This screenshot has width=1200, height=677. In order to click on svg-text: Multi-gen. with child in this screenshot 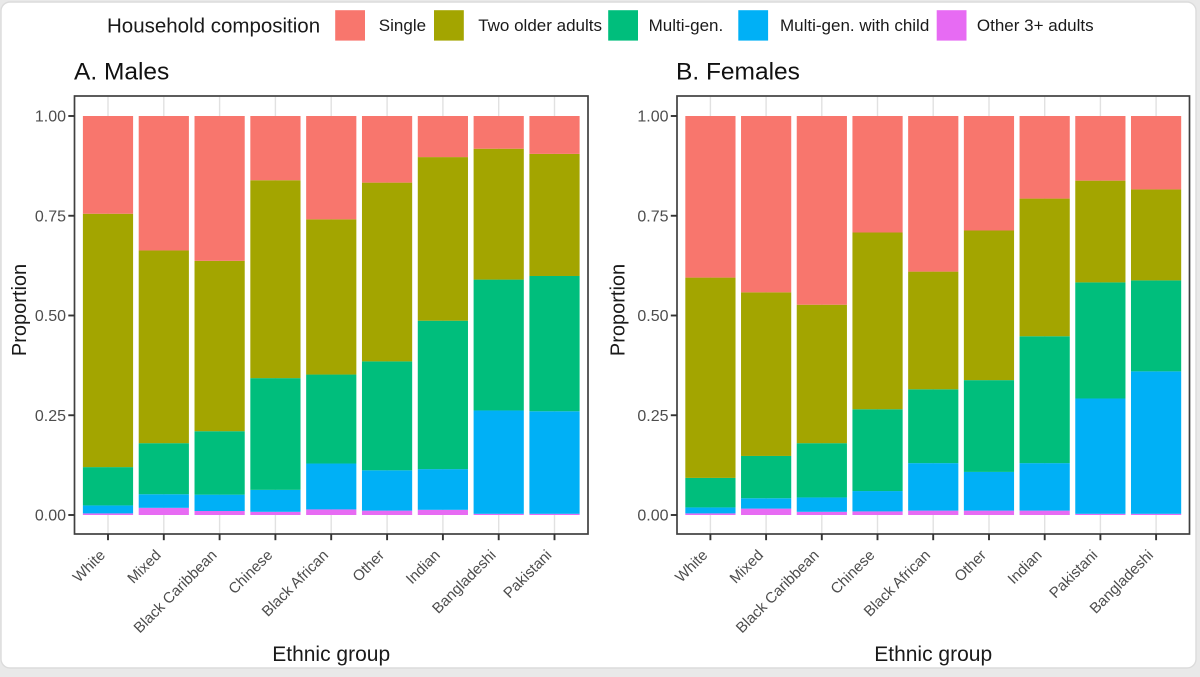, I will do `click(854, 25)`.